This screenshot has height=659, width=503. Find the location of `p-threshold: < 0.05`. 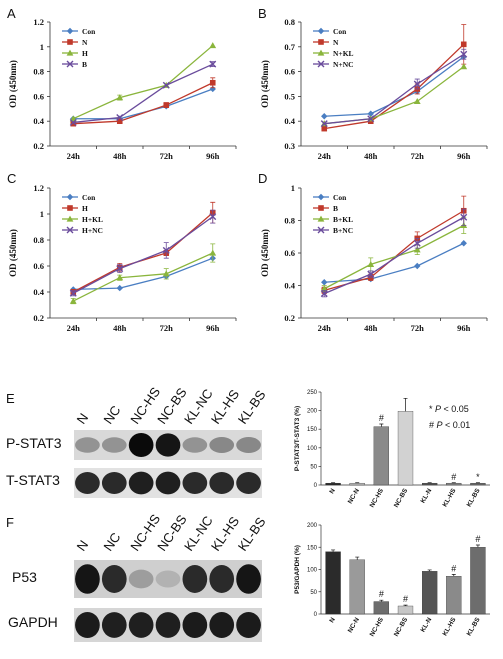

p-threshold: < 0.05 is located at coordinates (455, 409).